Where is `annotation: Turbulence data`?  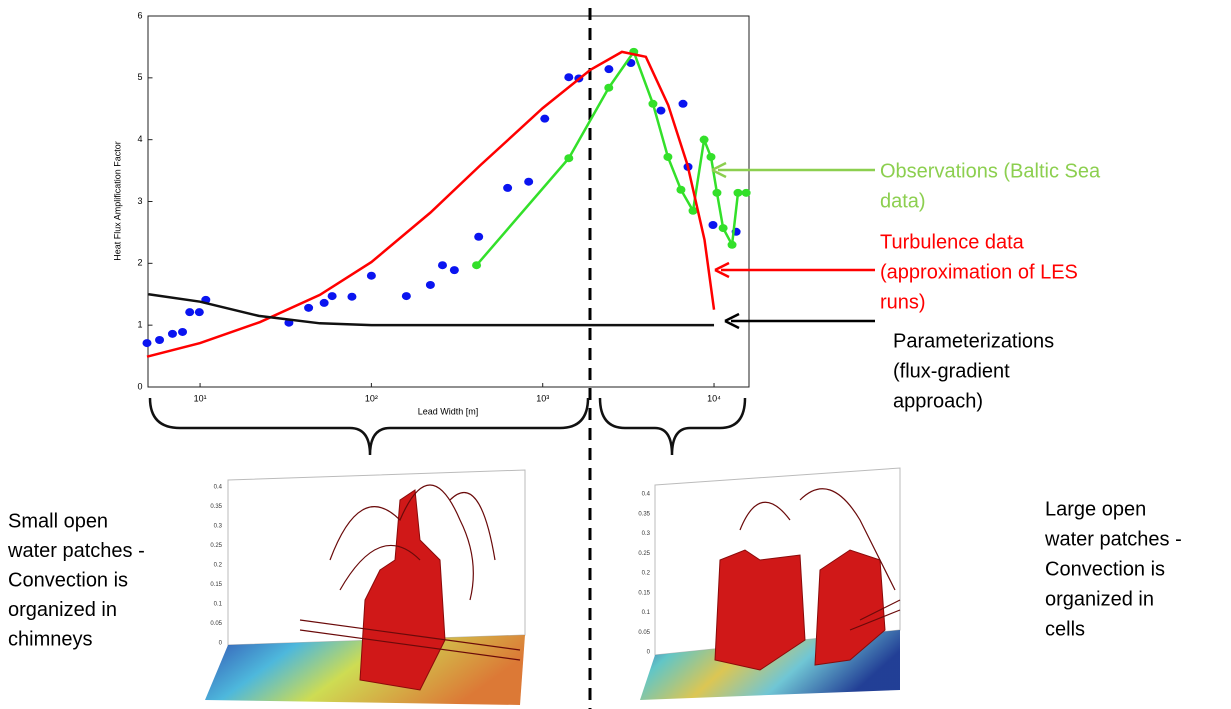 annotation: Turbulence data is located at coordinates (952, 242).